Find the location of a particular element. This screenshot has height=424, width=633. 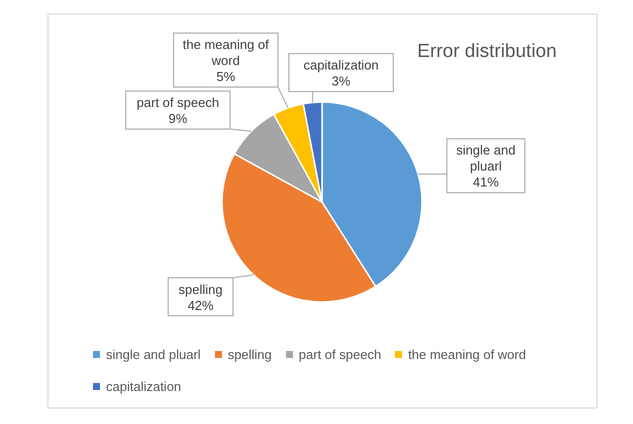

chart-title: Error distribution is located at coordinates (487, 51).